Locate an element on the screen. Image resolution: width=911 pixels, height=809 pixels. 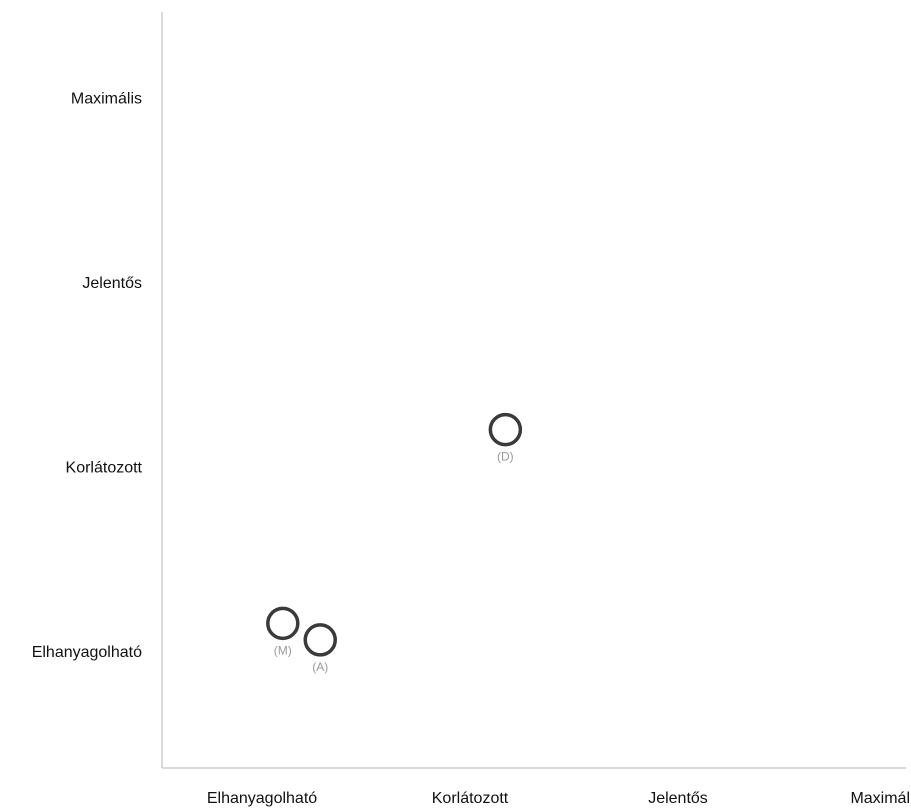
data-point-label: (D) is located at coordinates (505, 457).